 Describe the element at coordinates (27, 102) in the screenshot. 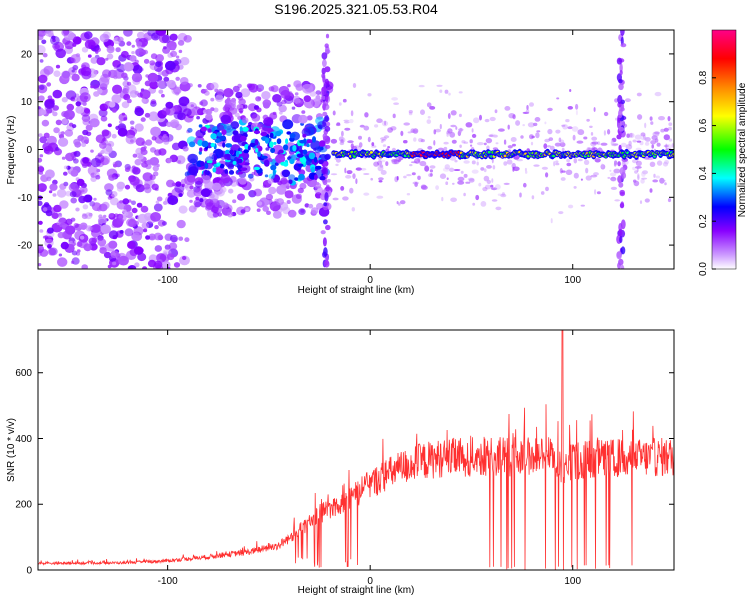

I see `y-tick-label: 10` at that location.